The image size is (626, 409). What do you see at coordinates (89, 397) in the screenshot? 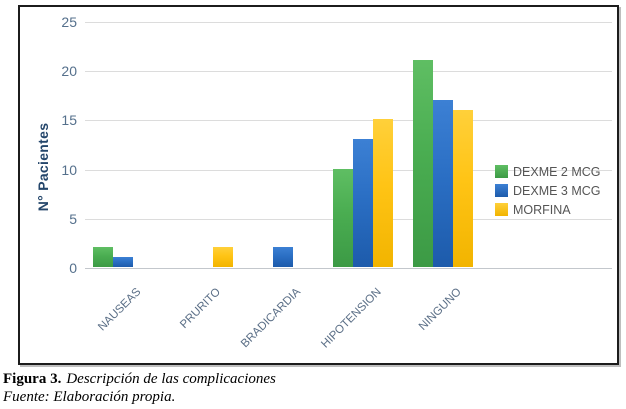
I see `caption-source: Fuente: Elaboración propia.` at bounding box center [89, 397].